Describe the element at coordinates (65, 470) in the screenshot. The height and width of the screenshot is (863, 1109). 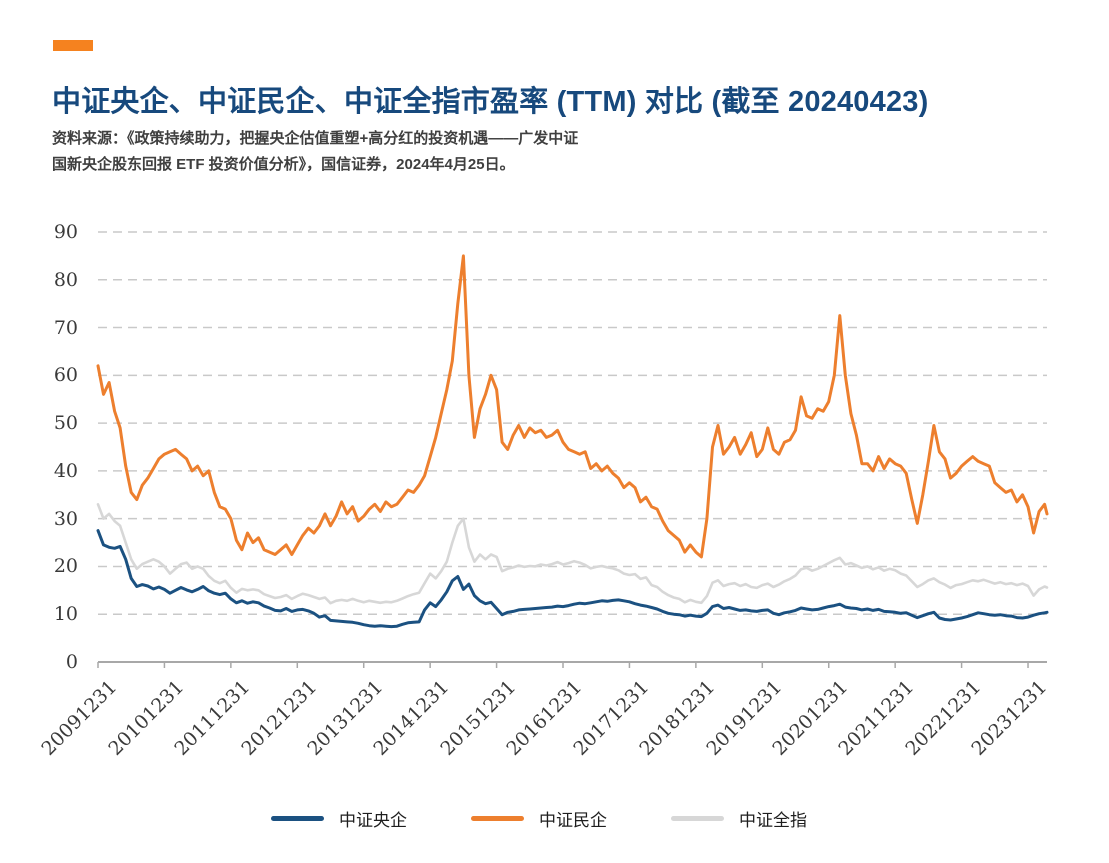
I see `y-tick-label-40: 40` at that location.